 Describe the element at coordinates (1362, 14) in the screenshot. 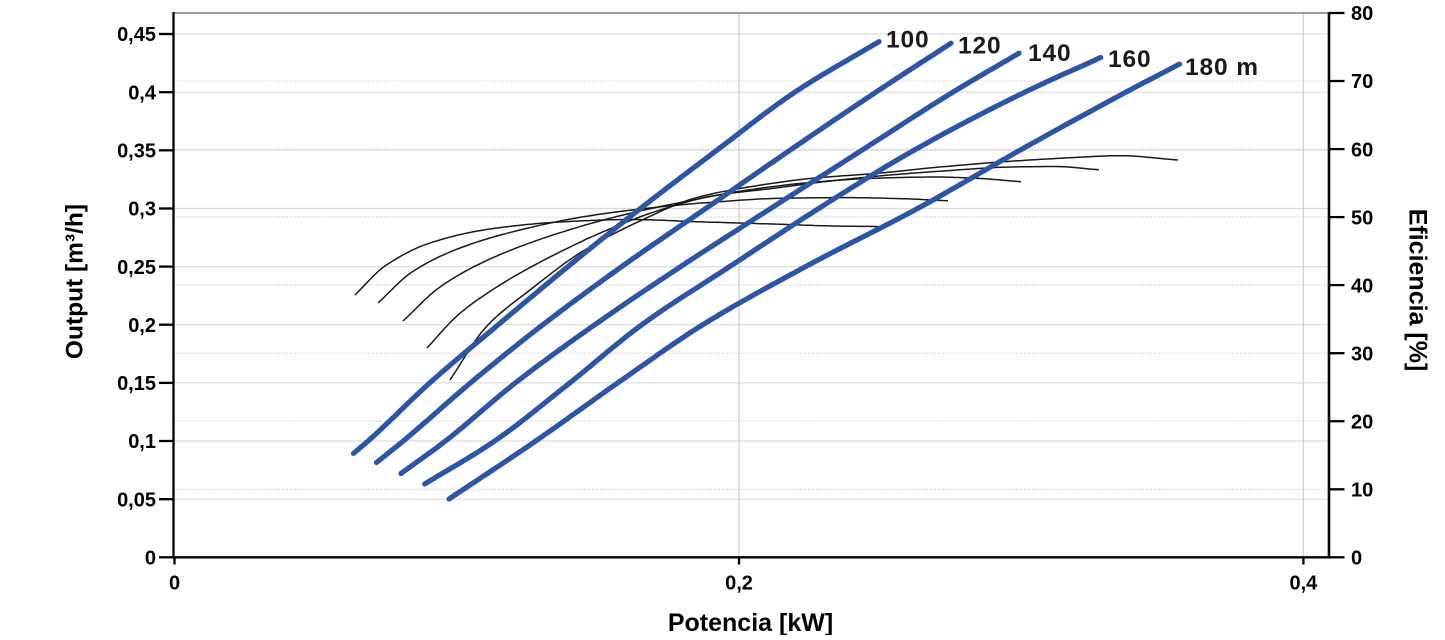

I see `svg-text: 80` at that location.